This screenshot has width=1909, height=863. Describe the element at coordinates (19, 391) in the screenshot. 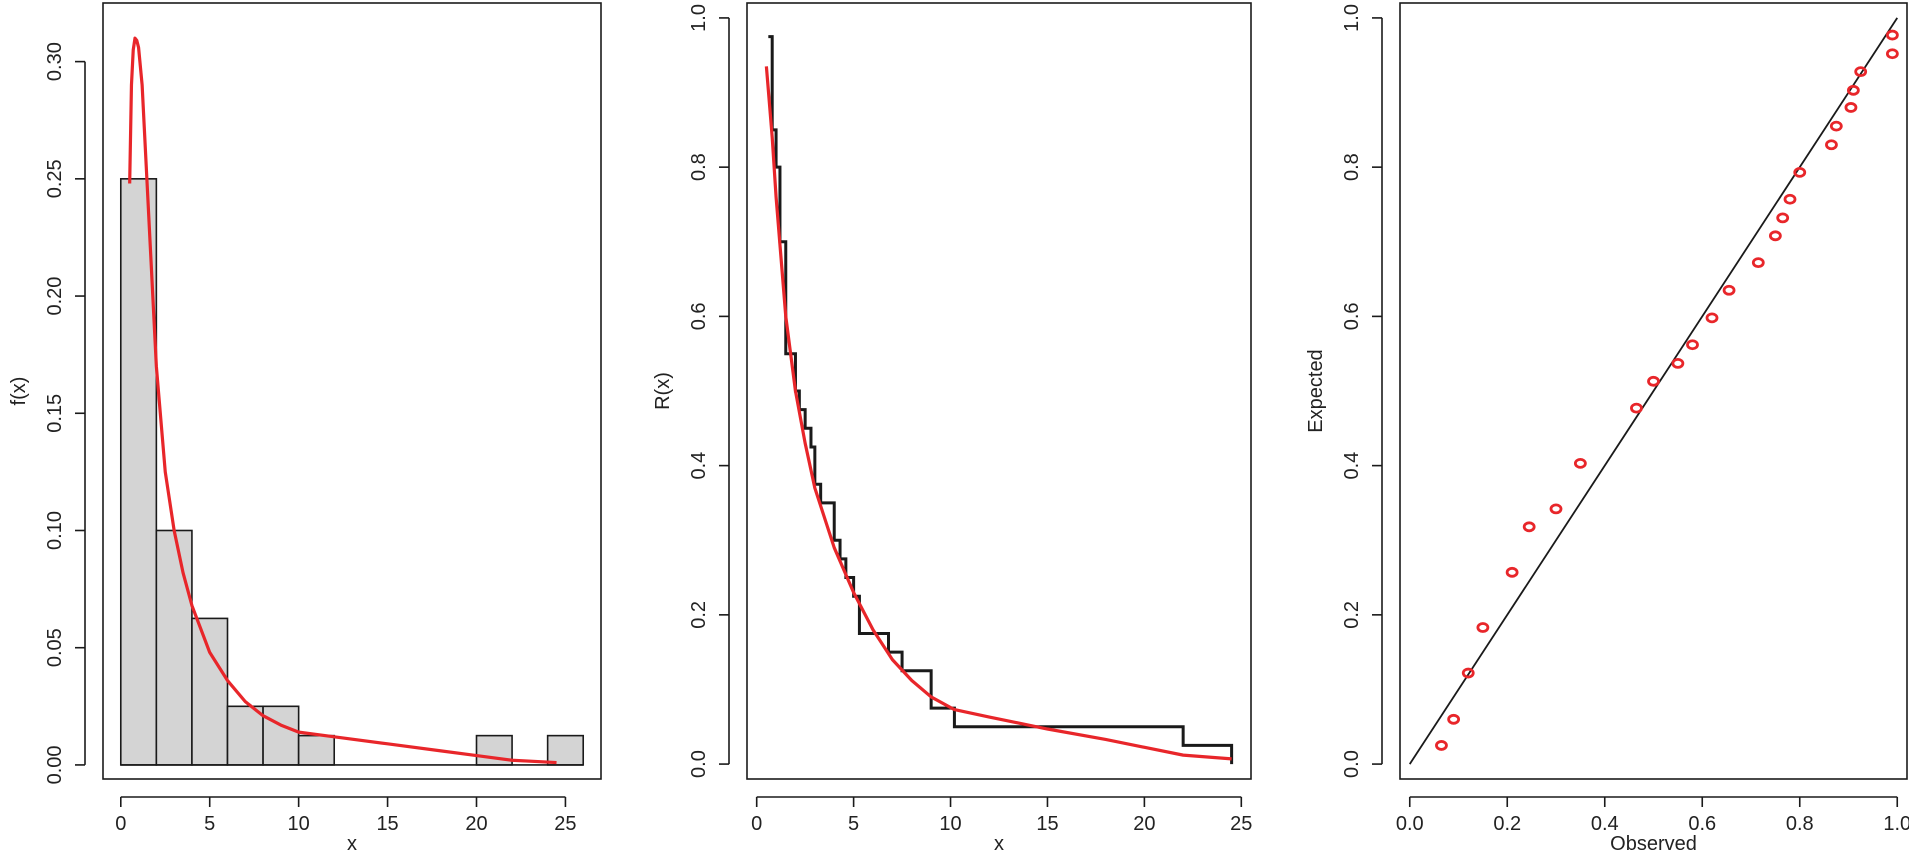

I see `y-axis-label: f(x)` at that location.